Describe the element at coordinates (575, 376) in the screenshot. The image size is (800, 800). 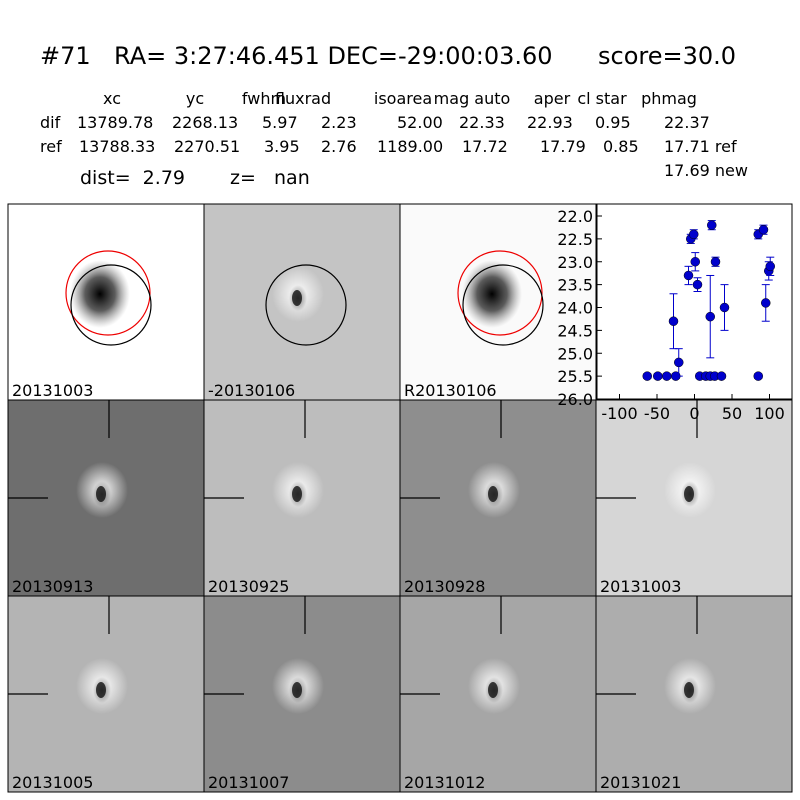
I see `y-tick-label: 25.5` at that location.